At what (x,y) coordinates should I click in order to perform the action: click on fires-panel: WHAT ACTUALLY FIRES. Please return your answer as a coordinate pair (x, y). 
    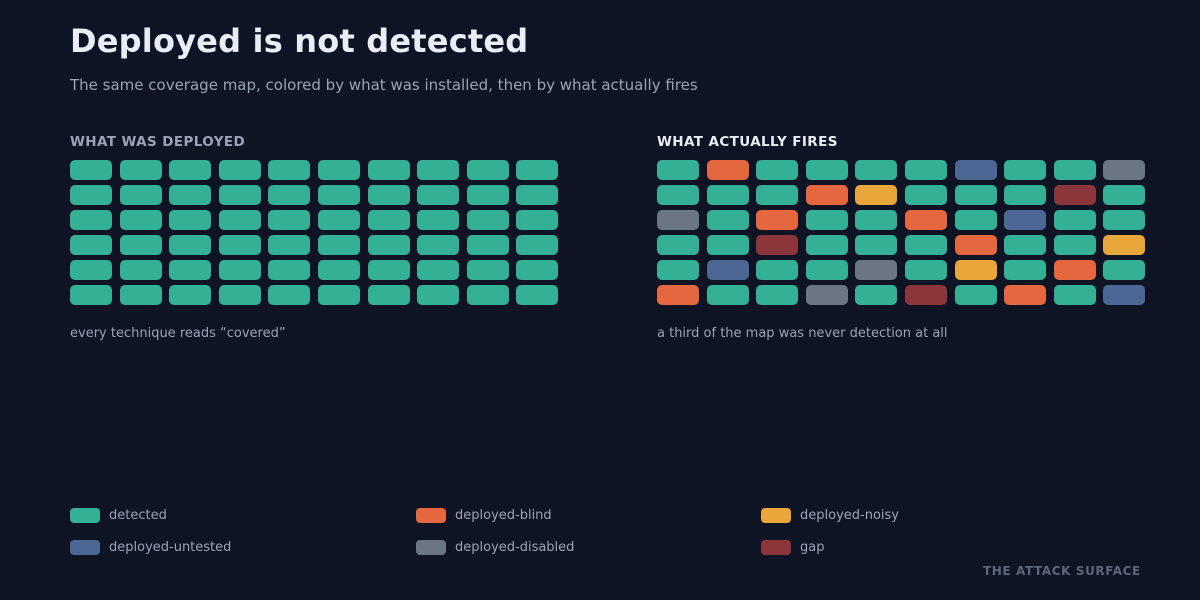
    Looking at the image, I should click on (902, 219).